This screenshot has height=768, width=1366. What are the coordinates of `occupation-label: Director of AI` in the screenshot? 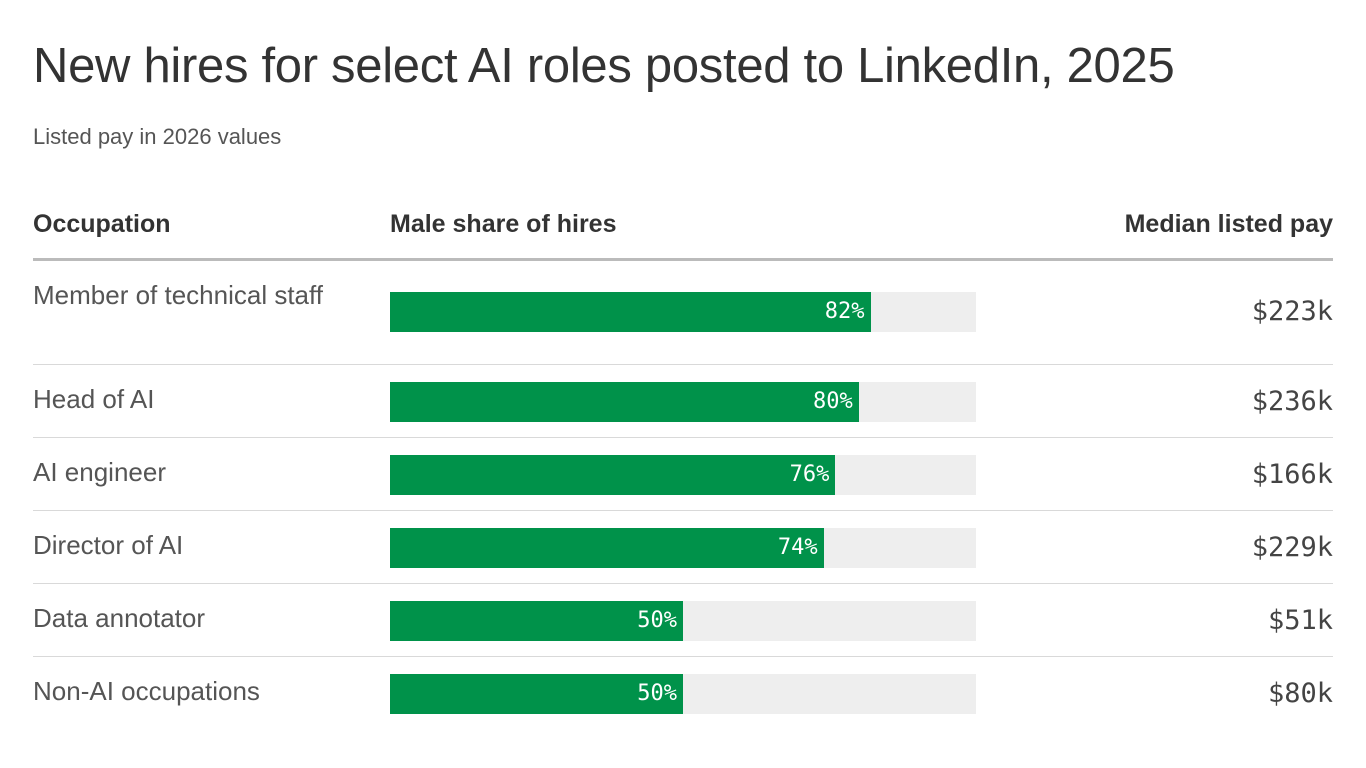 It's located at (108, 545).